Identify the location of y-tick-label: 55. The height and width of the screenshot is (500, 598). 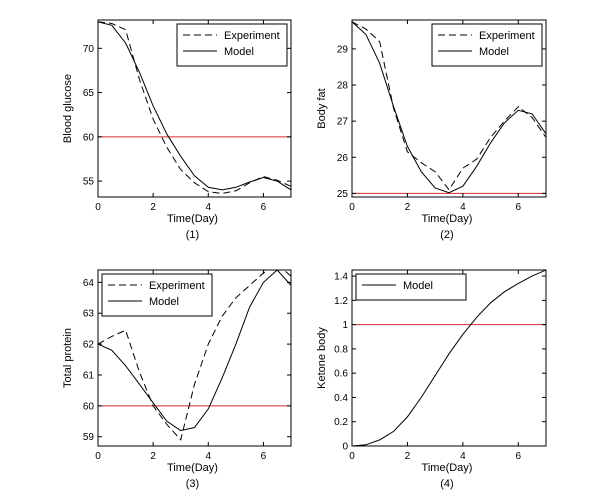
(89, 182).